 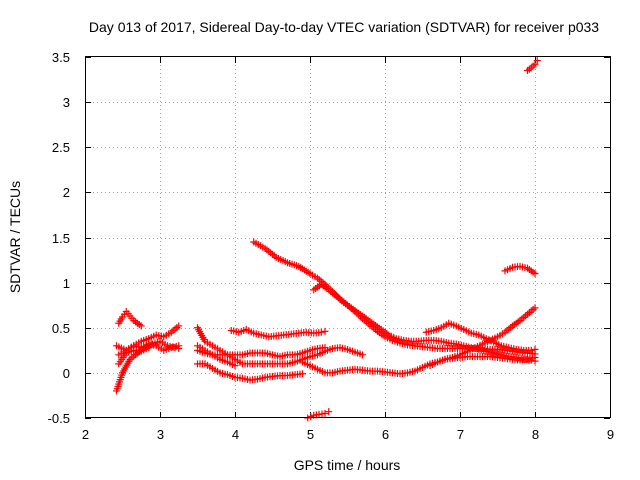 What do you see at coordinates (61, 57) in the screenshot?
I see `y-tick-label: 3.5` at bounding box center [61, 57].